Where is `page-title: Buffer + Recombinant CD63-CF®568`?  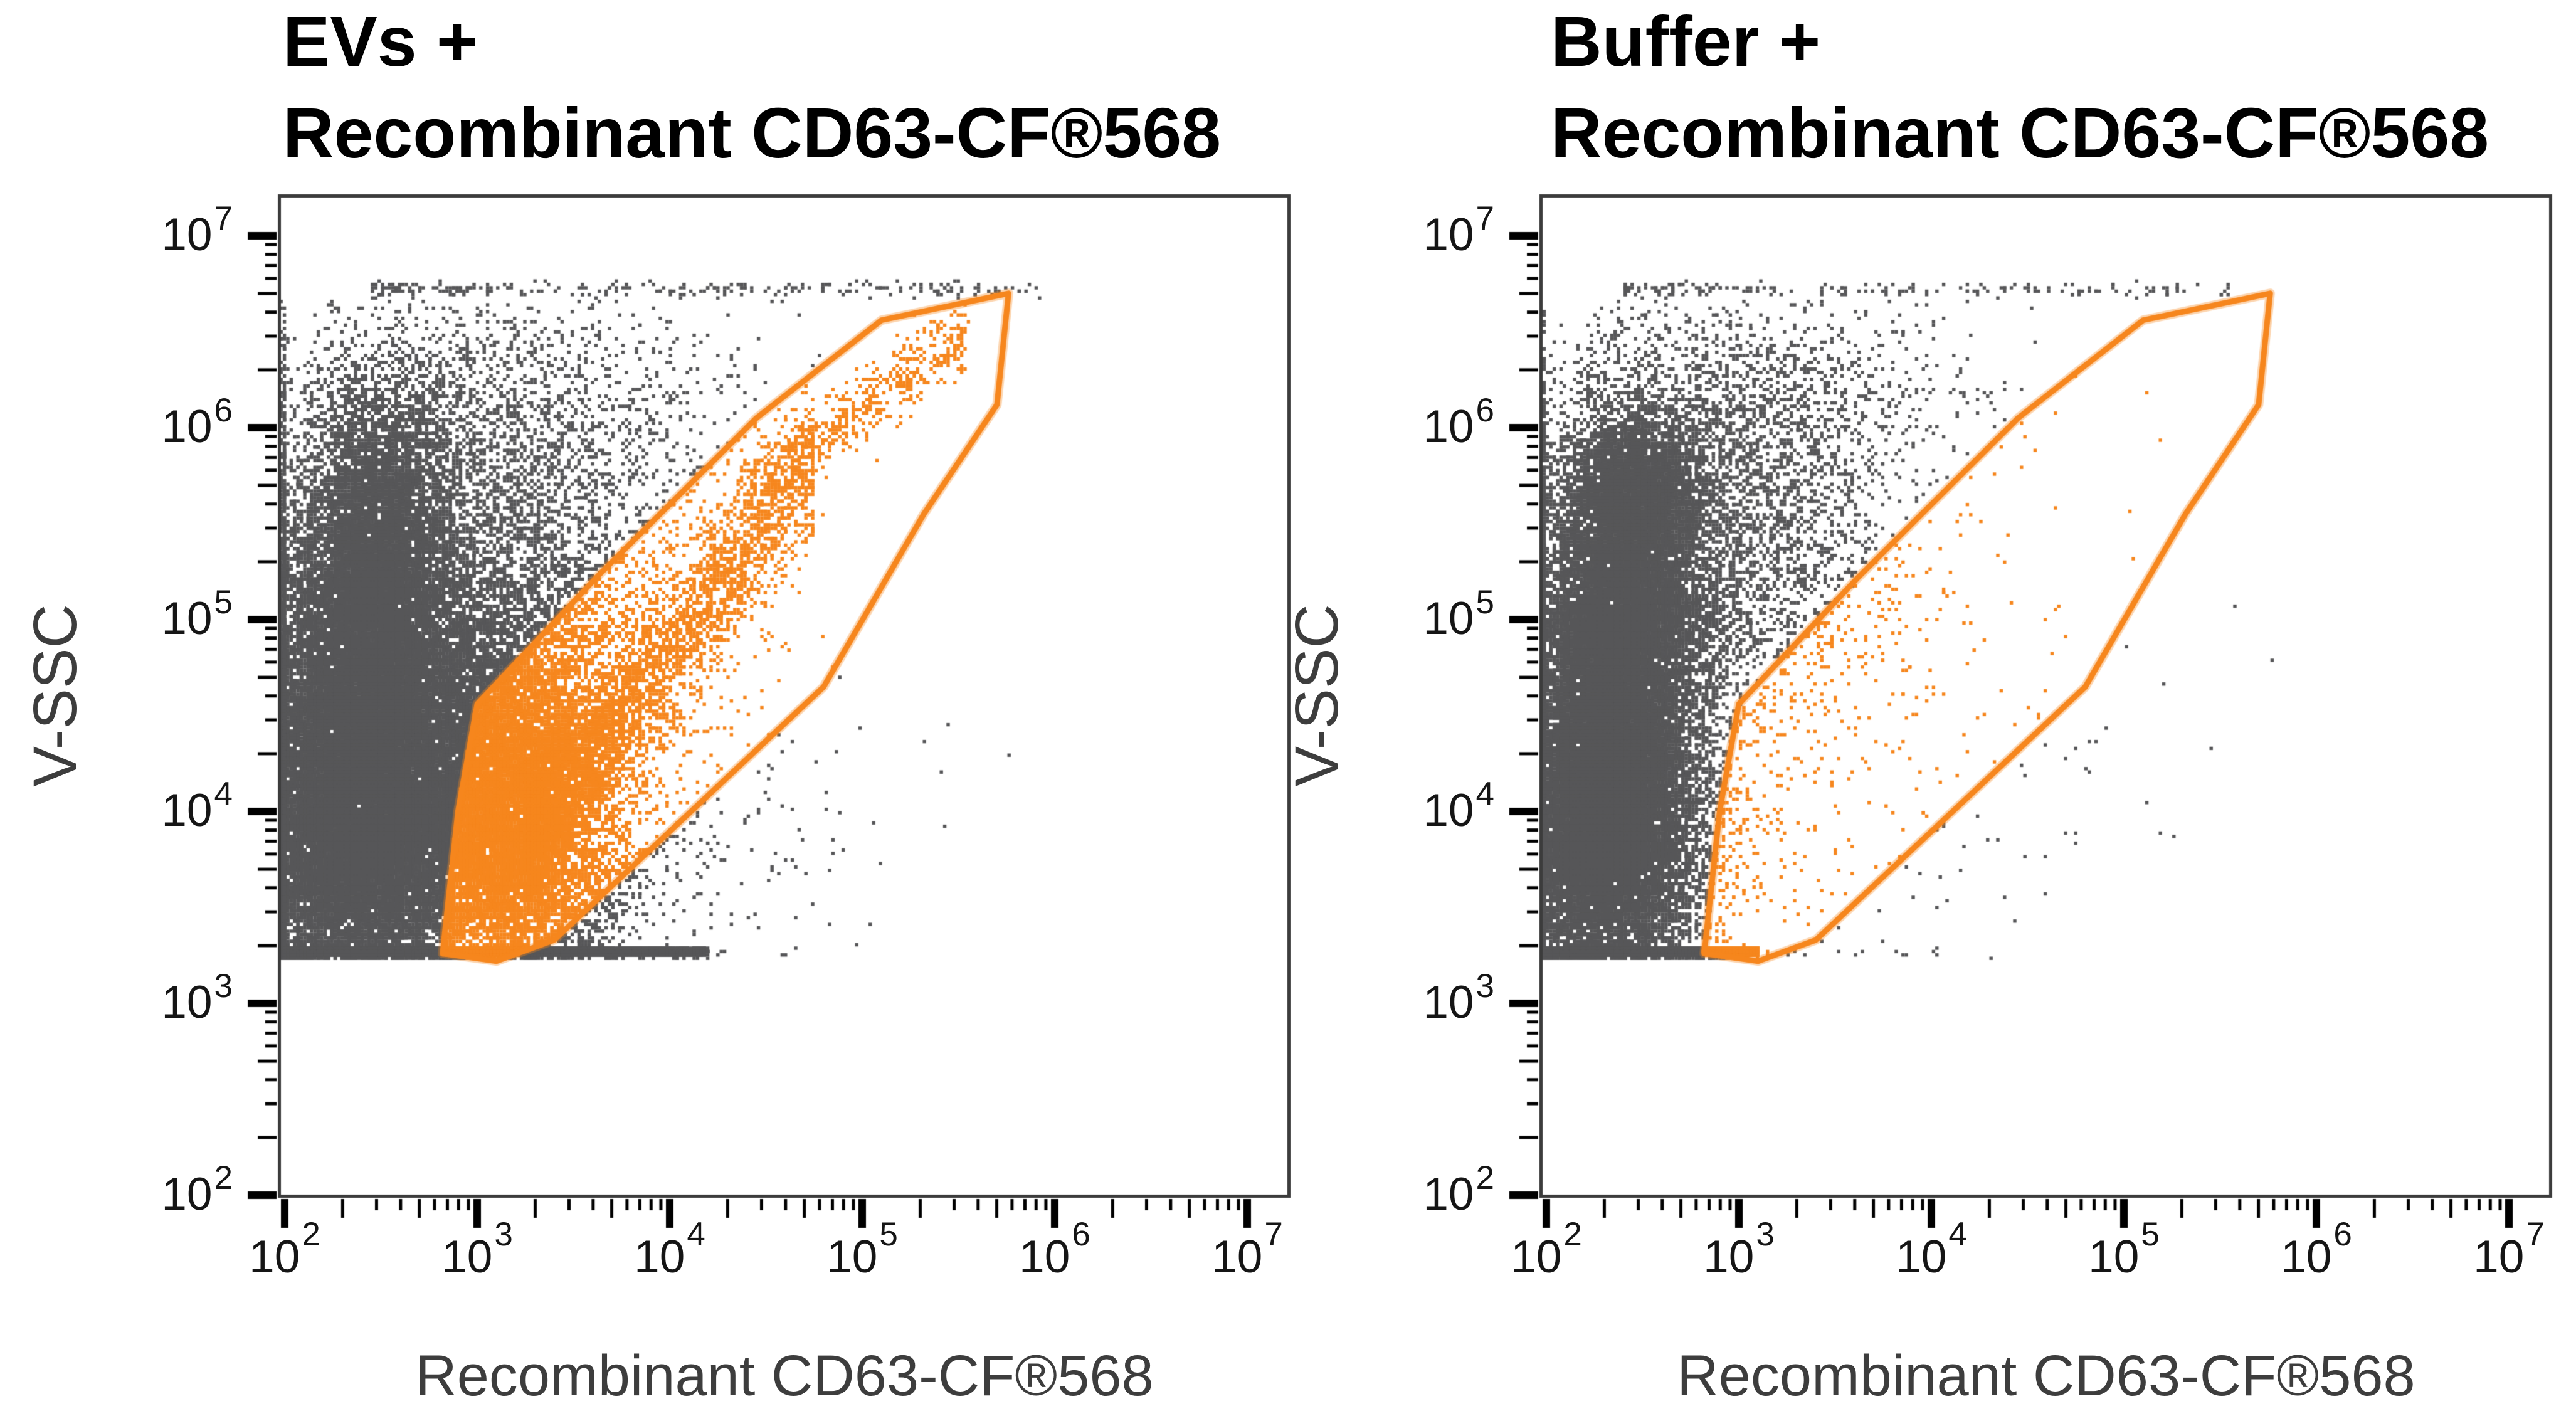 page-title: Buffer + Recombinant CD63-CF®568 is located at coordinates (2020, 89).